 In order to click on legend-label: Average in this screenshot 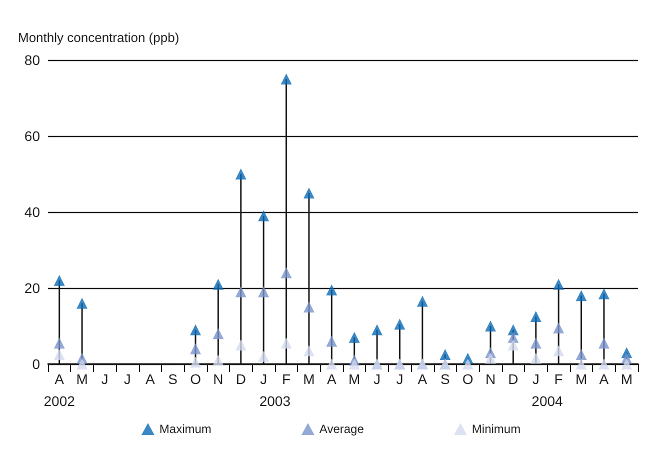, I will do `click(341, 429)`.